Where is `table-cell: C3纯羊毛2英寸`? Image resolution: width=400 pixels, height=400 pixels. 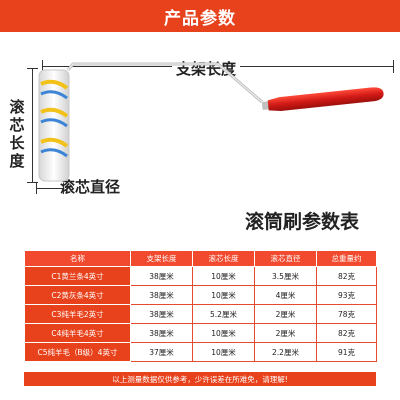 table-cell: C3纯羊毛2英寸 is located at coordinates (77, 314).